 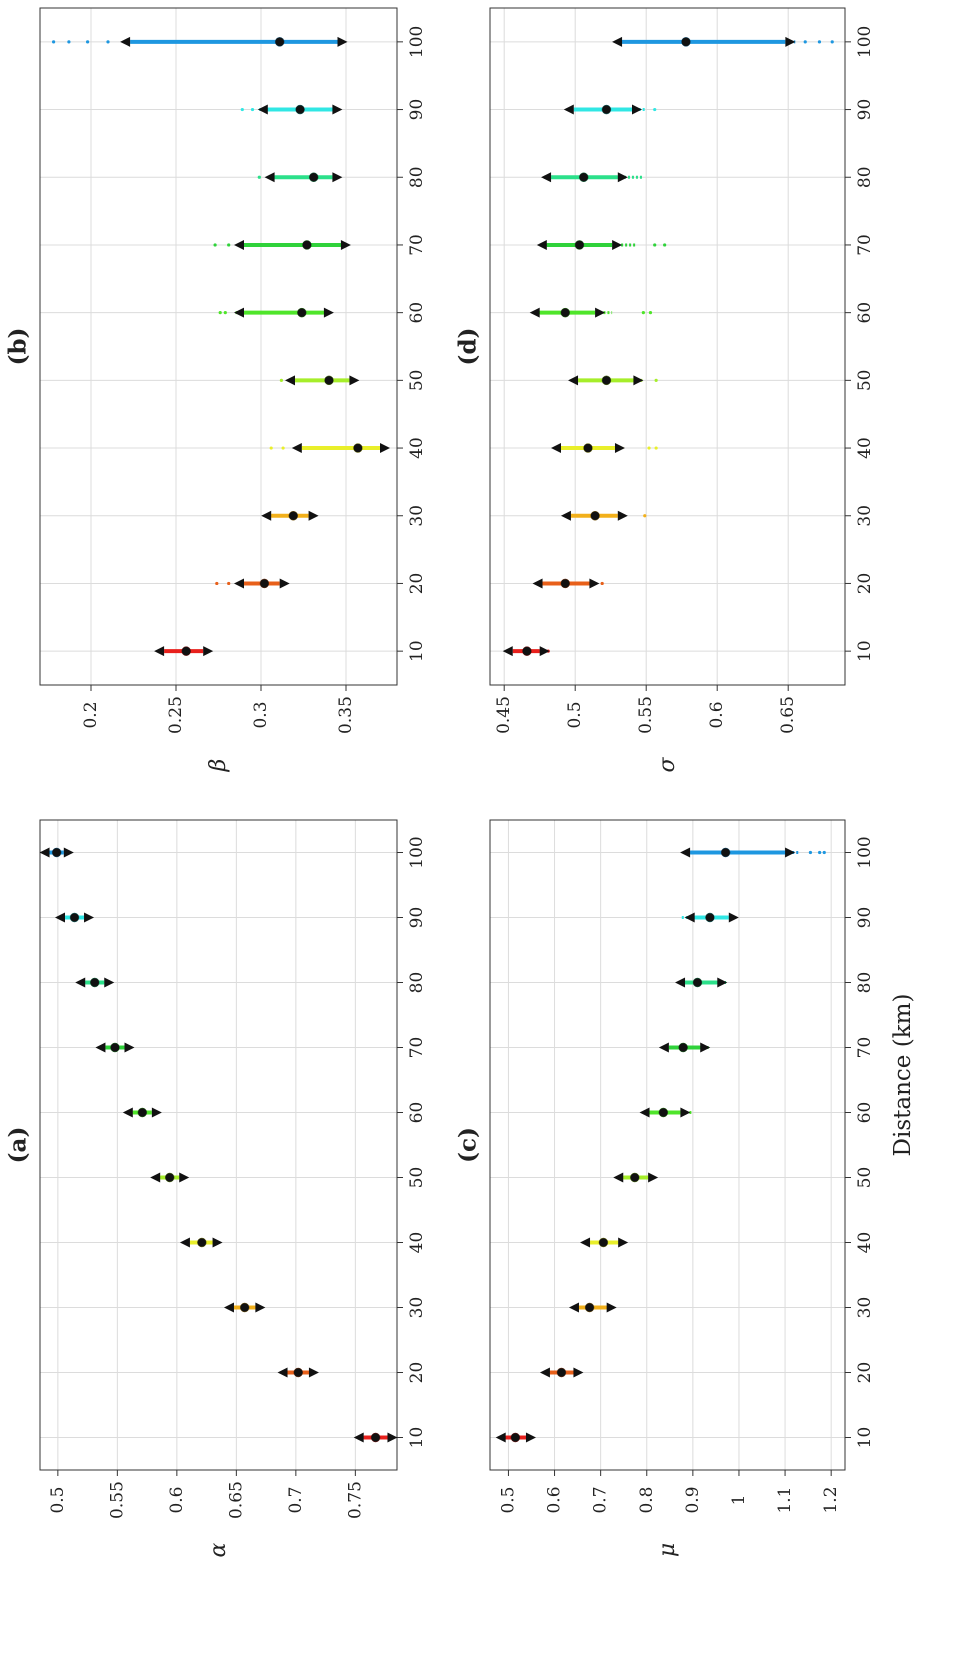 I want to click on tick-label-distance: 80, so click(x=417, y=177).